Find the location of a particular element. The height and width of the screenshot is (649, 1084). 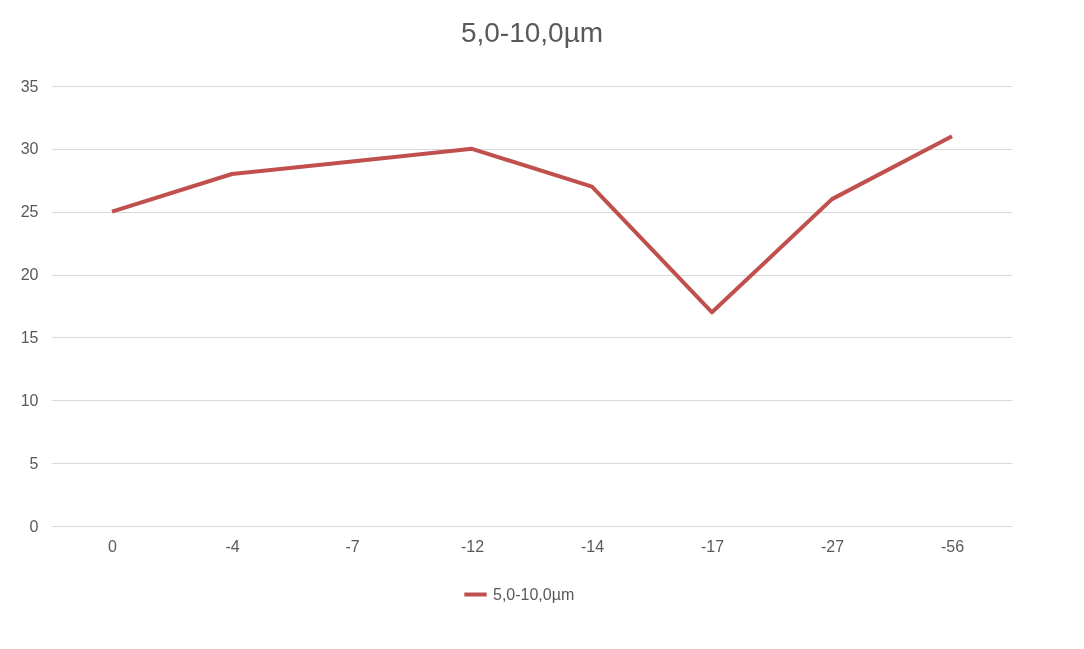

chart-title: 5,0-10,0µm is located at coordinates (532, 32).